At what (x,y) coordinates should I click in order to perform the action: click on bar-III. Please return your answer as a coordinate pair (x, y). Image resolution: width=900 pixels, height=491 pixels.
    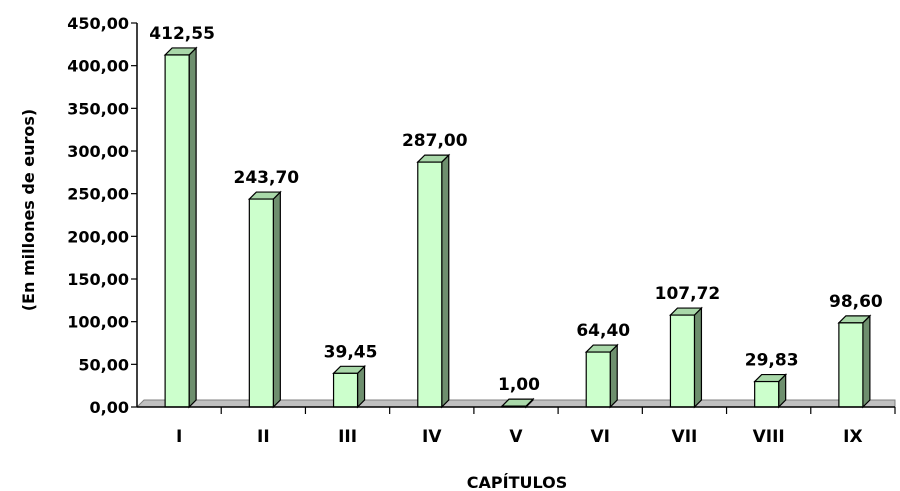
    Looking at the image, I should click on (349, 386).